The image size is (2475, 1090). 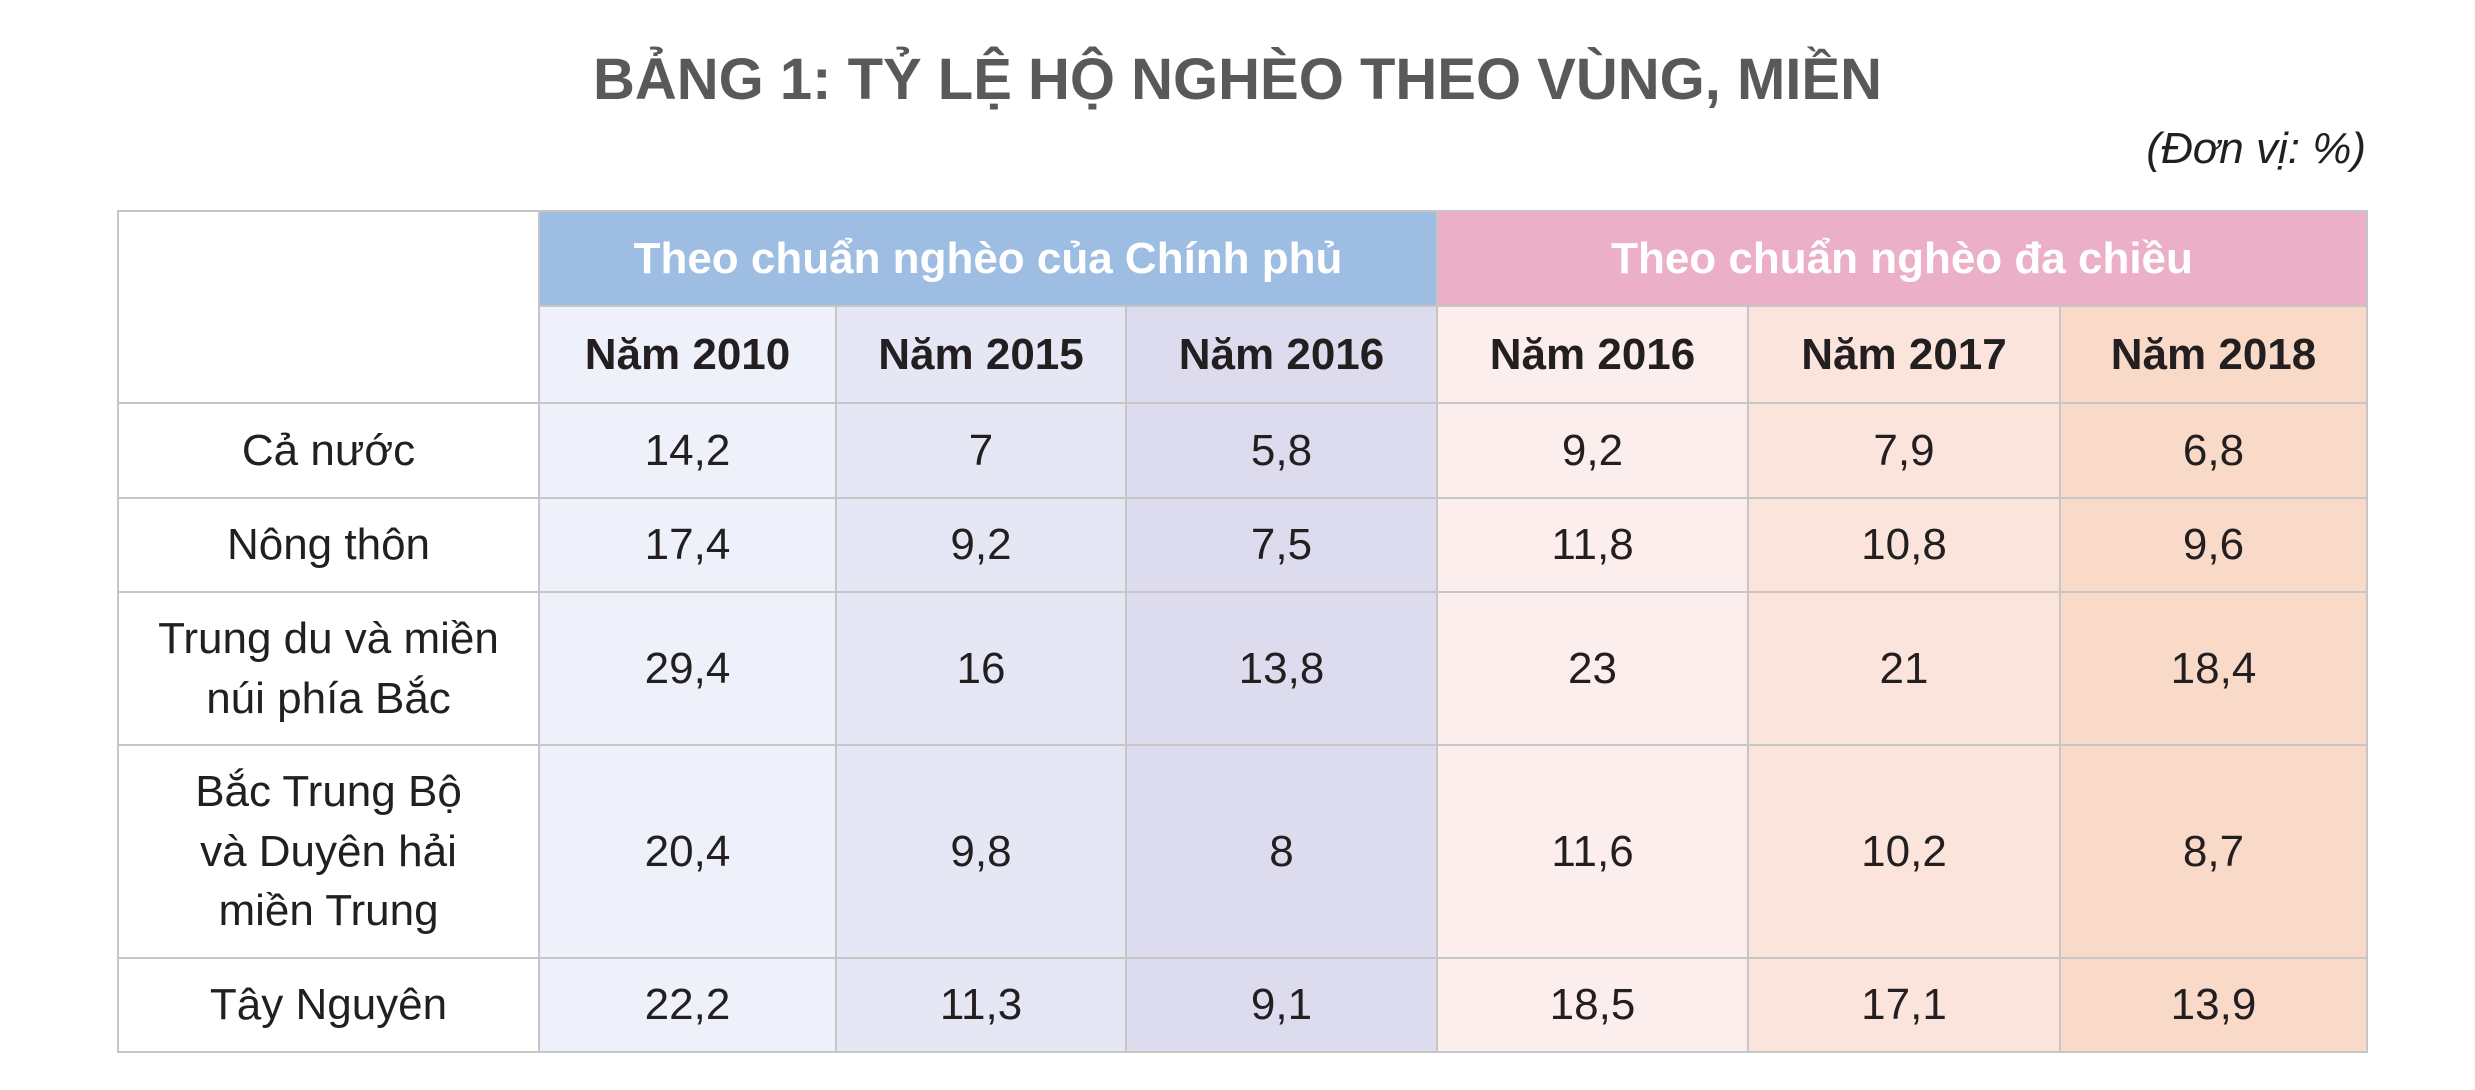 What do you see at coordinates (328, 450) in the screenshot?
I see `row-label: Cả nước` at bounding box center [328, 450].